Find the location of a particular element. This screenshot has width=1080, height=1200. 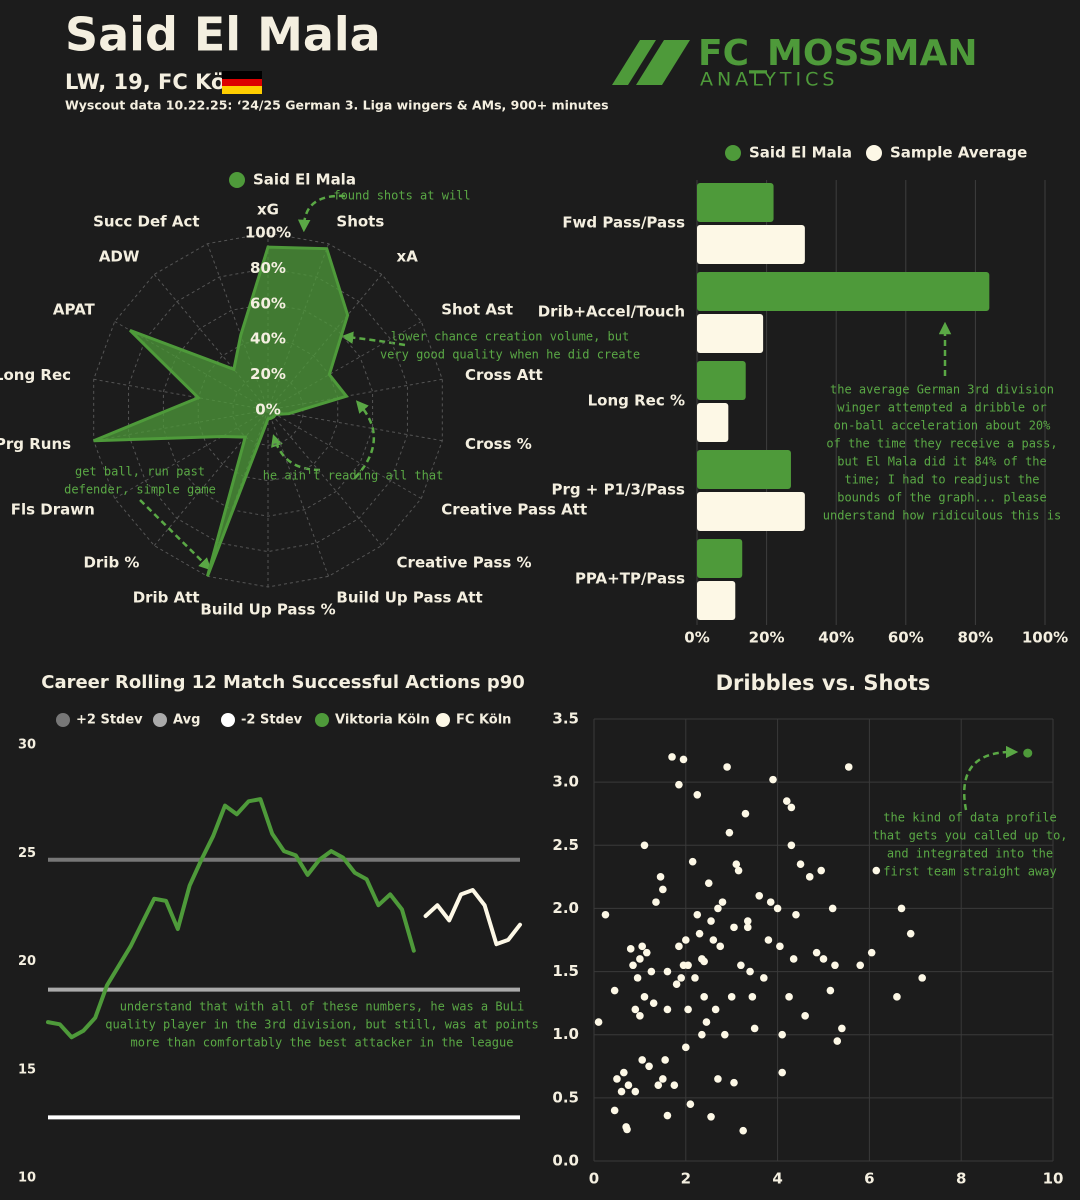

axis-label: Drib Att is located at coordinates (166, 597).